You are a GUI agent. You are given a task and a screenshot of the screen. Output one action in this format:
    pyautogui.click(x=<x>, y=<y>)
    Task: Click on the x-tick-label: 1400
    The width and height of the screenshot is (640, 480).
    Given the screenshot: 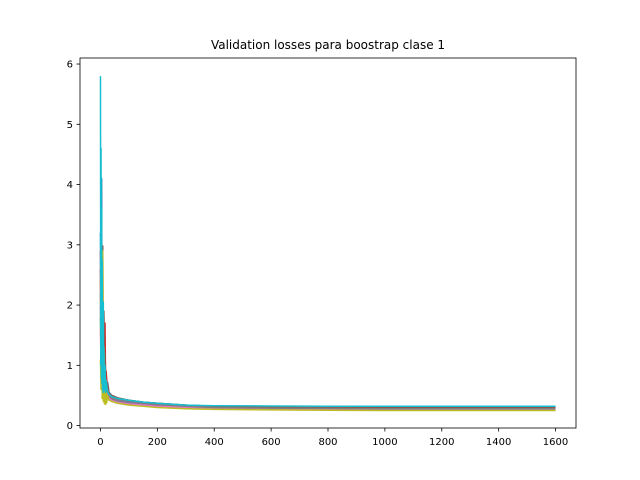 What is the action you would take?
    pyautogui.click(x=498, y=442)
    